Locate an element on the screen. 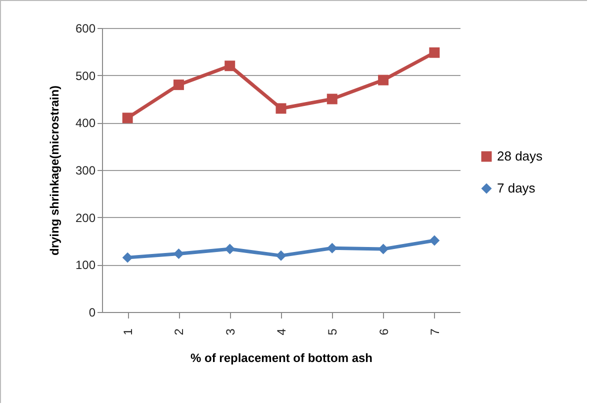 The height and width of the screenshot is (405, 589). x-tick-label: 2 is located at coordinates (179, 332).